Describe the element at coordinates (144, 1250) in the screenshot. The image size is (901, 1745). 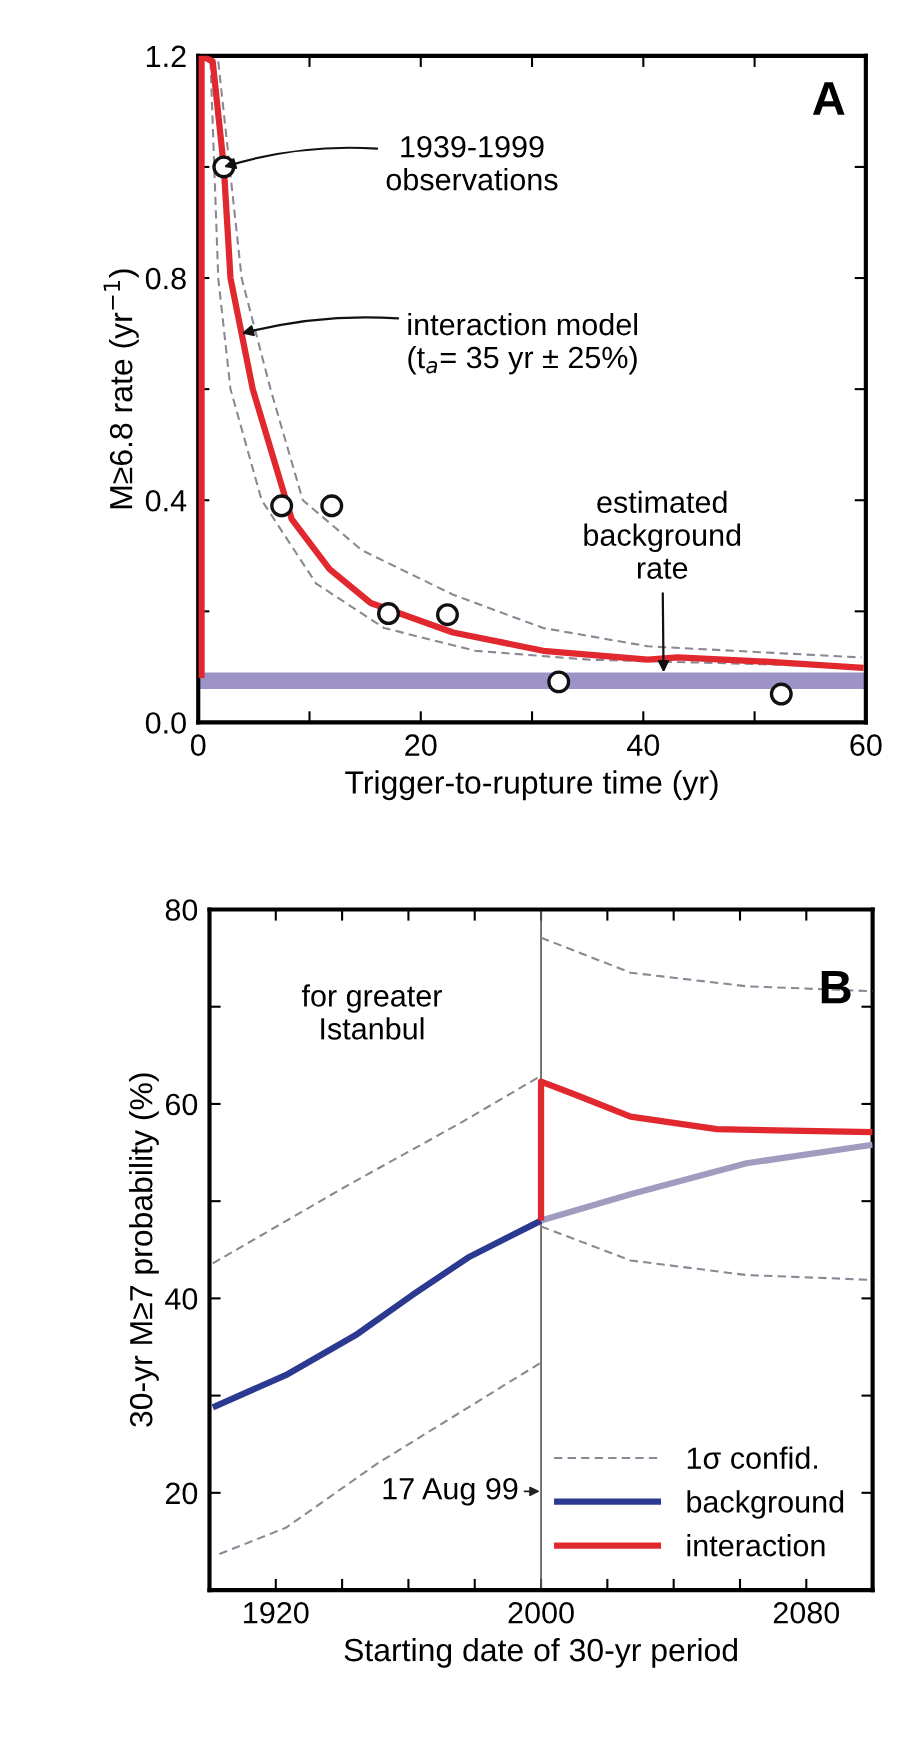
I see `y-axis-title: 30-yr M≥7 probability (%)` at that location.